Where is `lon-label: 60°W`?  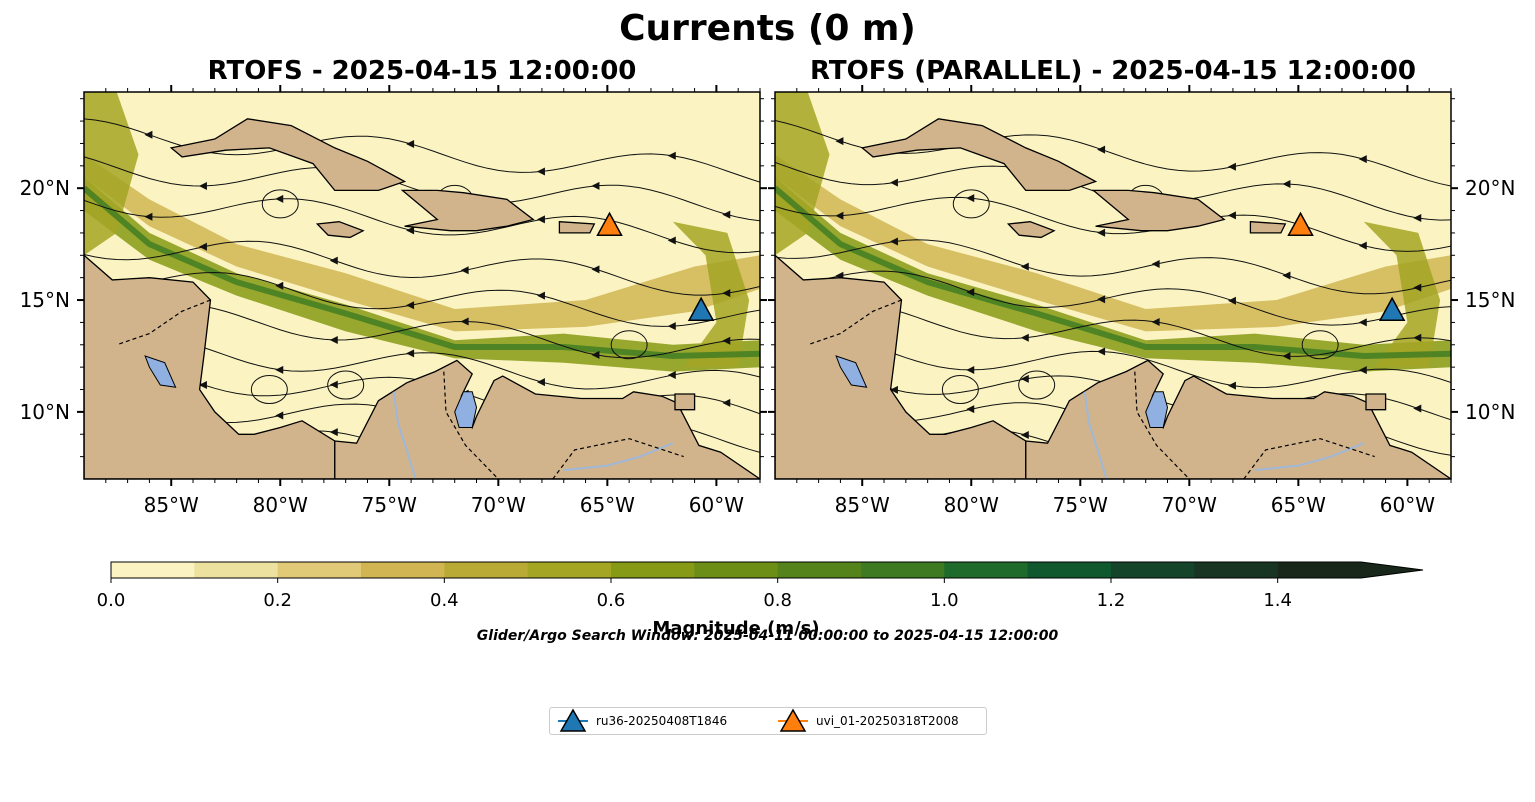
lon-label: 60°W is located at coordinates (1407, 505).